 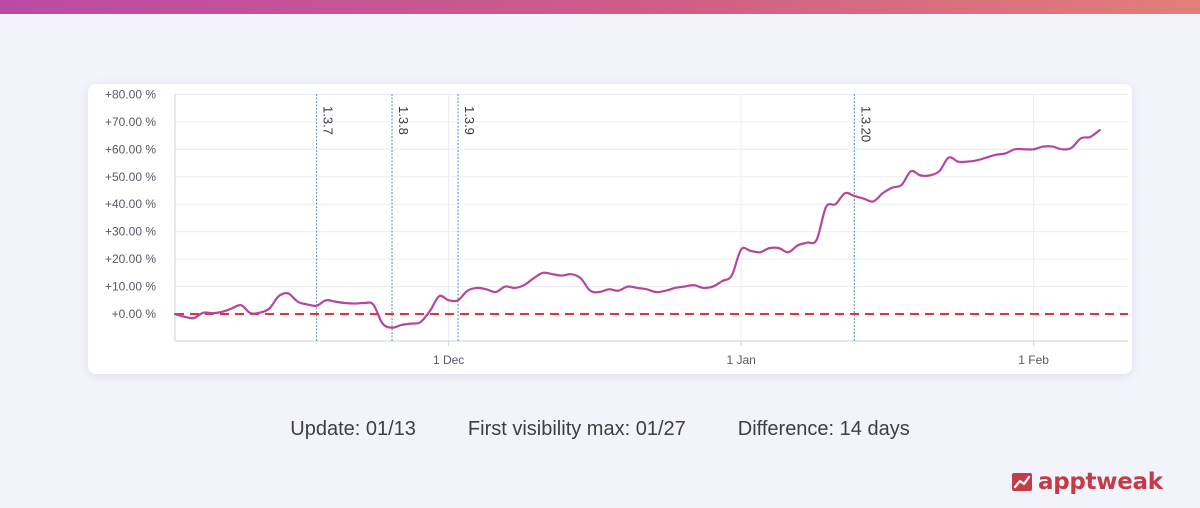 What do you see at coordinates (823, 429) in the screenshot?
I see `difference-text: Difference: 14 days` at bounding box center [823, 429].